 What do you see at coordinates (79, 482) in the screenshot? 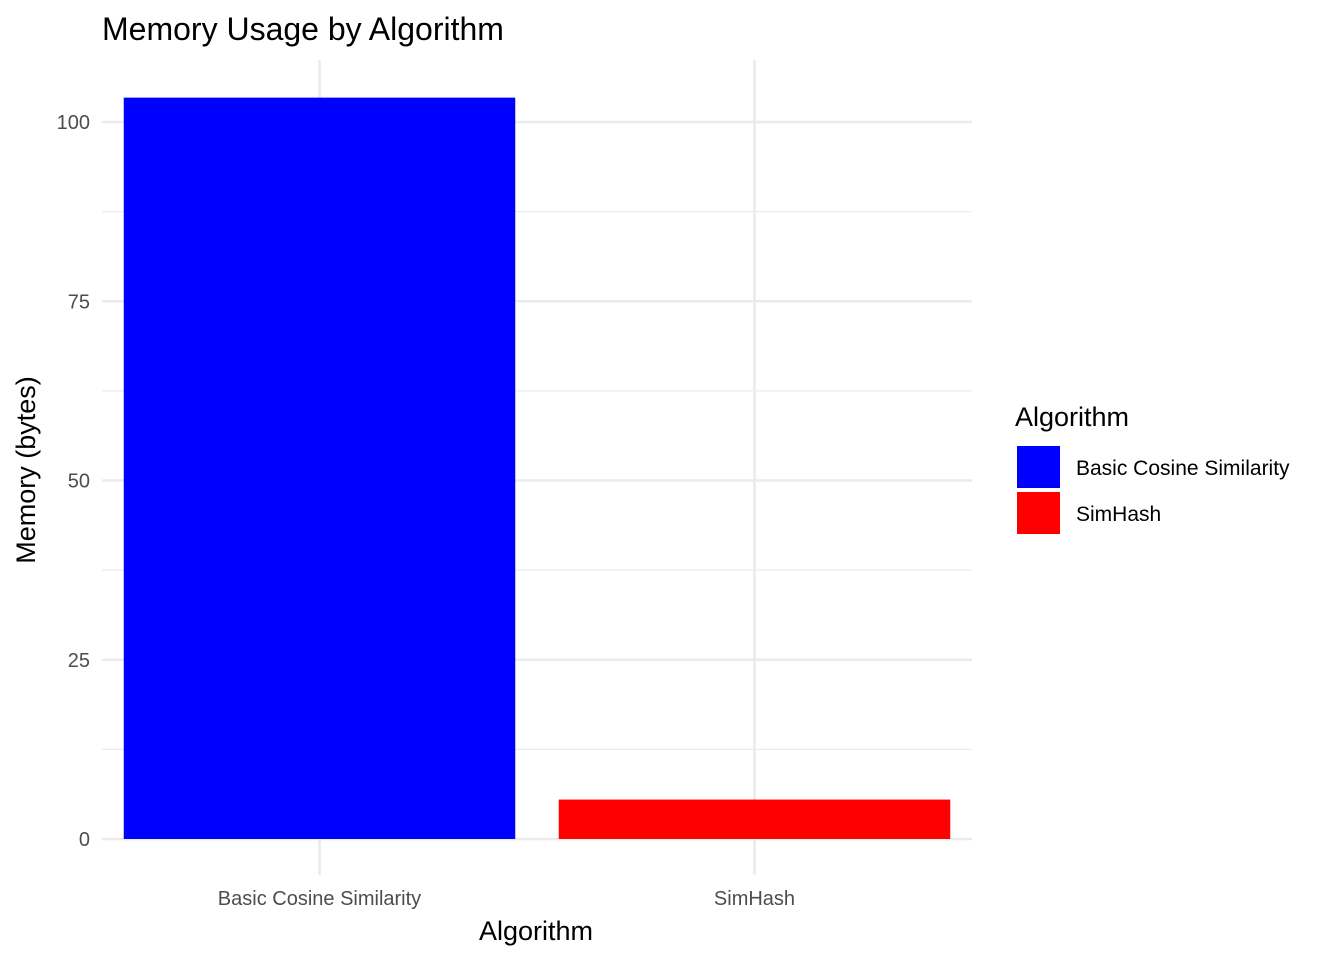
I see `y-tick-label: 50` at bounding box center [79, 482].